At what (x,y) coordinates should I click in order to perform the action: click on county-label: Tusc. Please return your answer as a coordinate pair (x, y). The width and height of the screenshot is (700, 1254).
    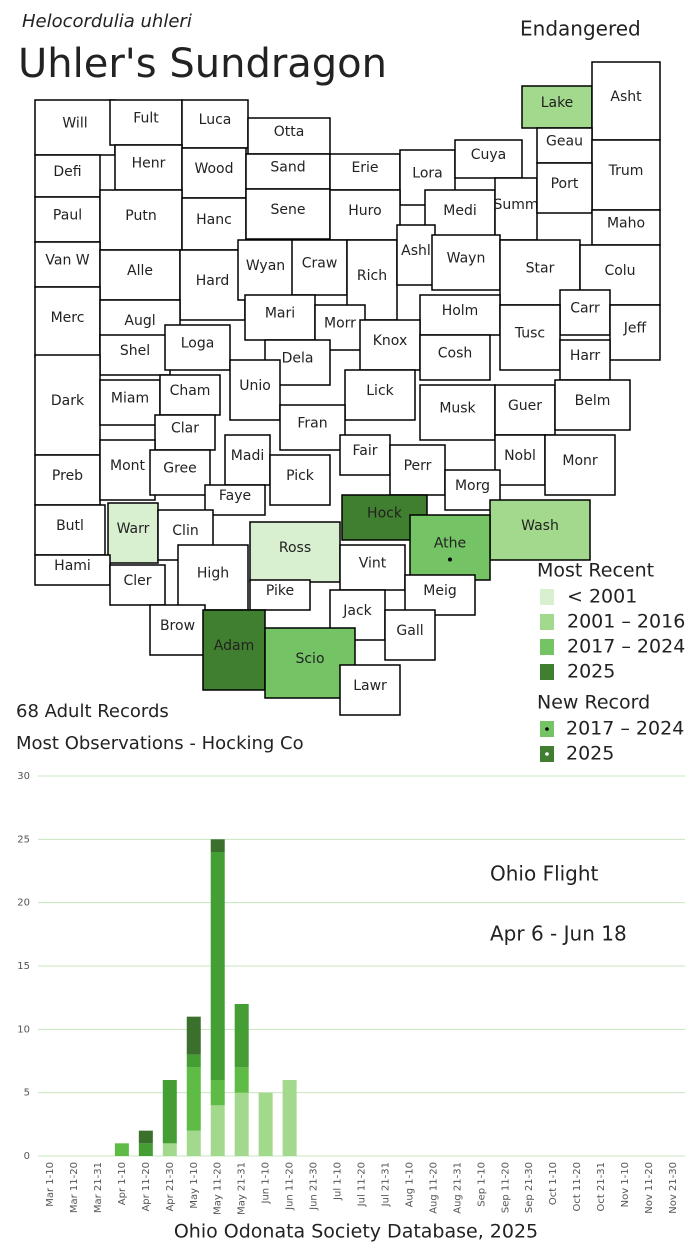
    Looking at the image, I should click on (529, 334).